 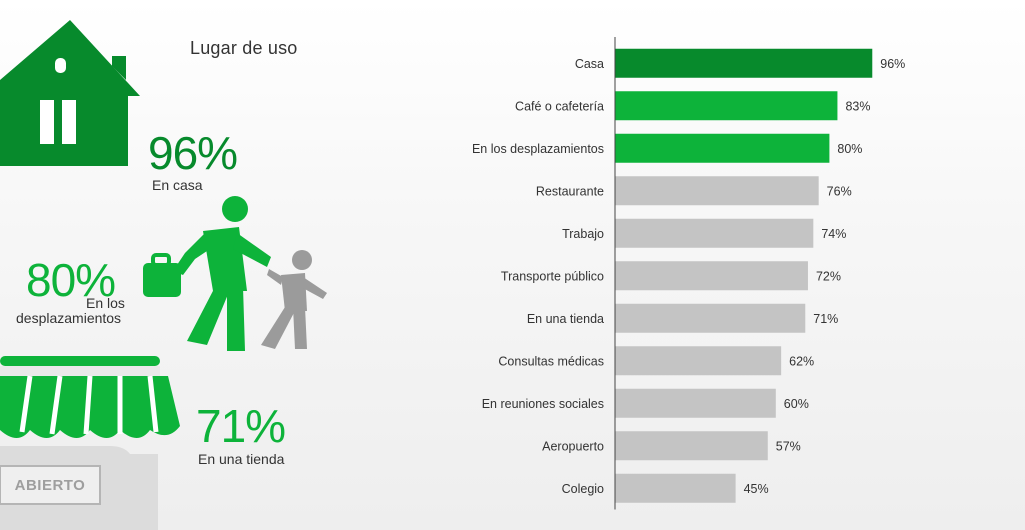 I want to click on stat-commute-label-line1: En los, so click(x=105, y=303).